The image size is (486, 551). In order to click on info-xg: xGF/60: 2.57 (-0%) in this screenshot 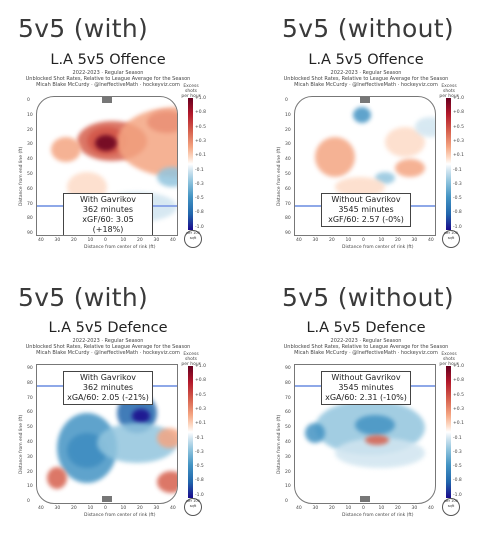, I will do `click(366, 219)`.